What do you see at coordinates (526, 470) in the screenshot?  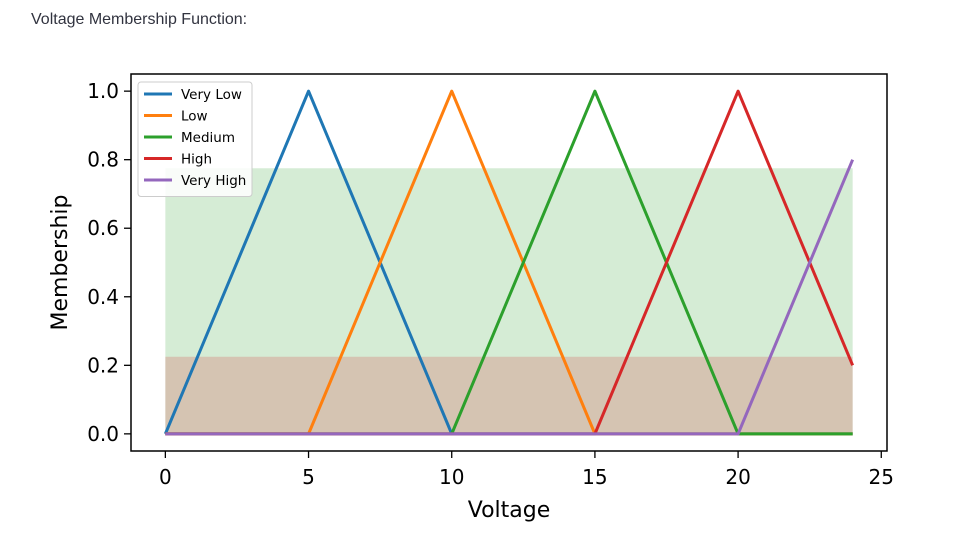 I see `x-axis-ticks: 0 5 10 15 20 25` at bounding box center [526, 470].